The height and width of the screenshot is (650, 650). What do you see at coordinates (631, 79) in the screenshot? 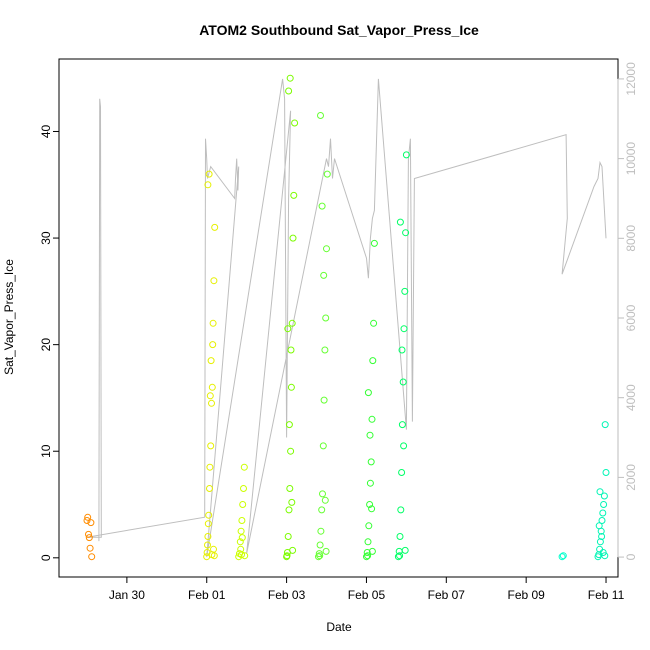
I see `y2-tick-label: 12000` at bounding box center [631, 79].